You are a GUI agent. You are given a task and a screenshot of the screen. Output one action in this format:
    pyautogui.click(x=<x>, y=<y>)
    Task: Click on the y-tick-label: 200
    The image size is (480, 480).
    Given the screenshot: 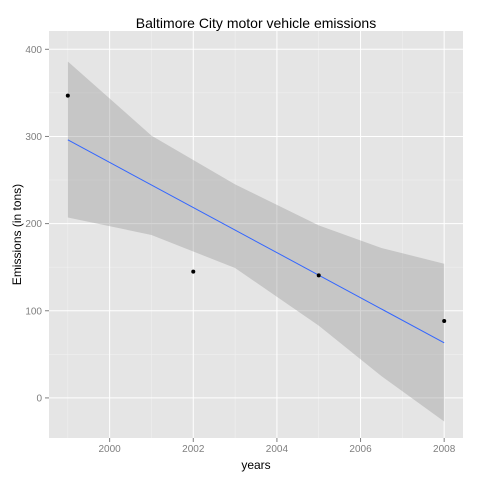 What is the action you would take?
    pyautogui.click(x=33, y=224)
    